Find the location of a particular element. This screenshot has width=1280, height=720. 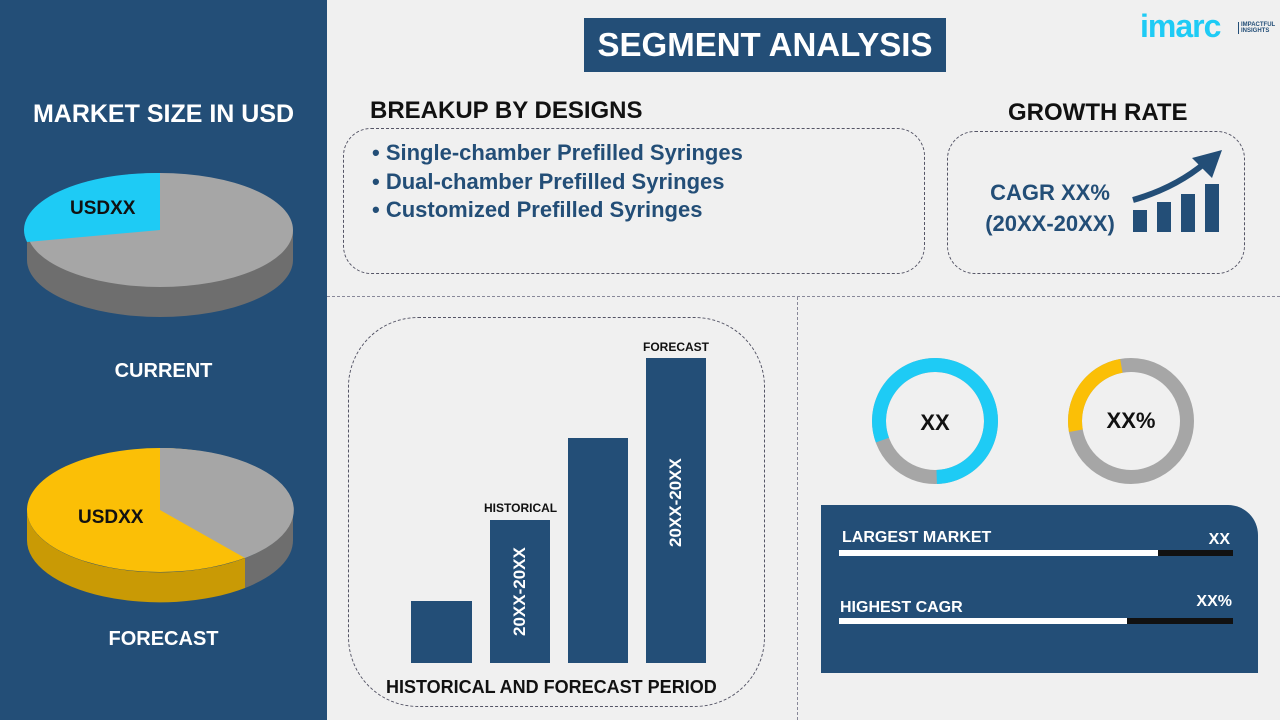

logo-tagline: IMPACTFUL INSIGHTS is located at coordinates (1258, 28).